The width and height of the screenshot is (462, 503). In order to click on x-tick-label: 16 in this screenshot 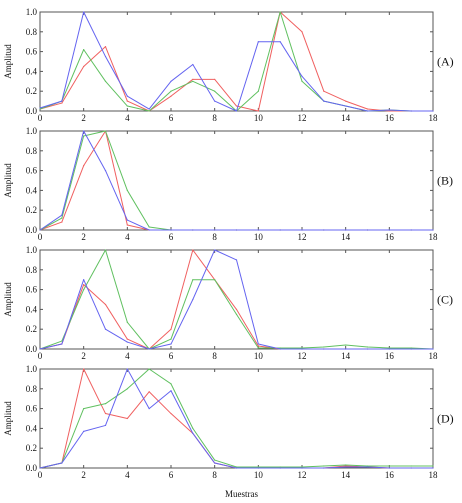, I will do `click(390, 475)`.